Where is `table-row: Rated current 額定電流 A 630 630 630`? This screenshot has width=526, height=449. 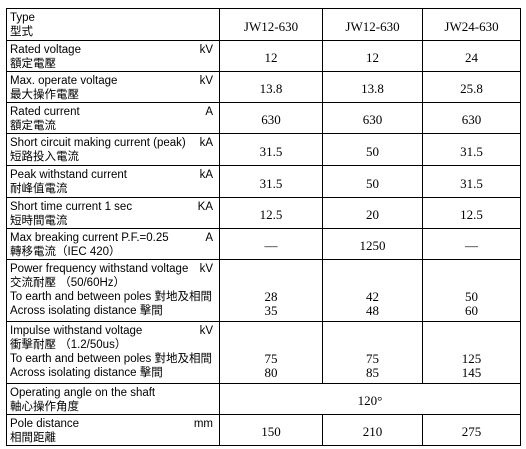
table-row: Rated current 額定電流 A 630 630 630 is located at coordinates (263, 118).